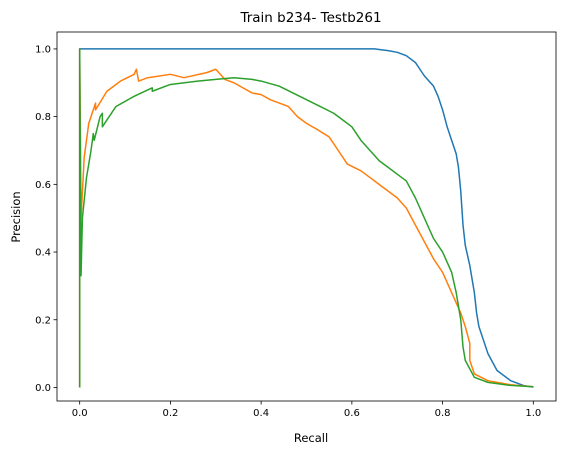 The width and height of the screenshot is (567, 455). I want to click on x-tick-label: 0.0, so click(80, 413).